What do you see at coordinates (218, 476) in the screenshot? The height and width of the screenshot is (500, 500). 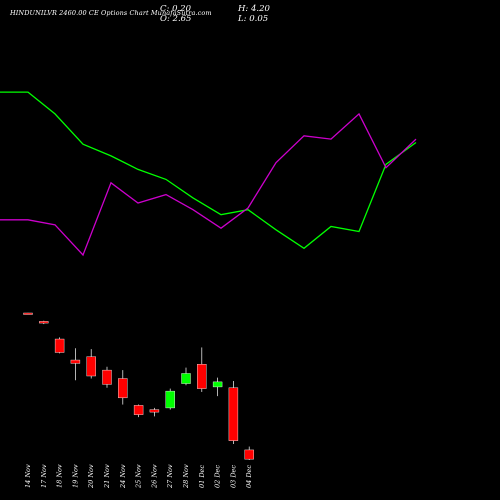 I see `x-tick-label: 02 Dec` at bounding box center [218, 476].